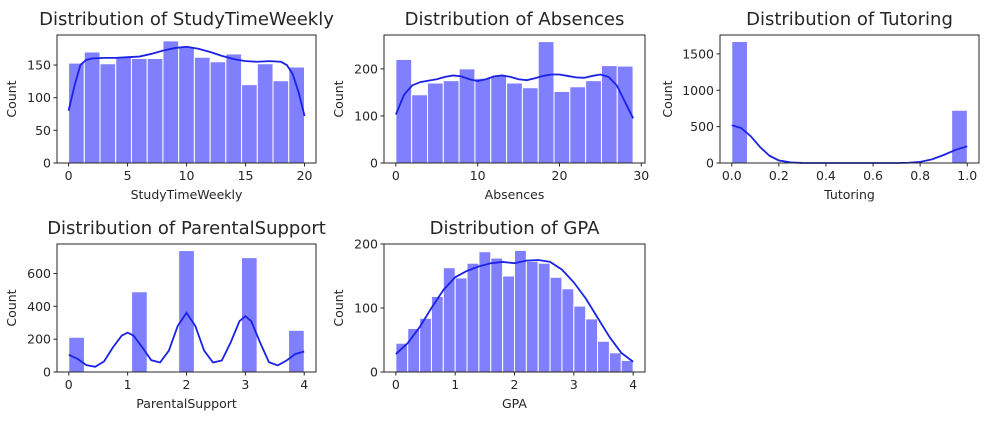 This screenshot has height=422, width=987. What do you see at coordinates (515, 194) in the screenshot?
I see `x-axis-label: Absences` at bounding box center [515, 194].